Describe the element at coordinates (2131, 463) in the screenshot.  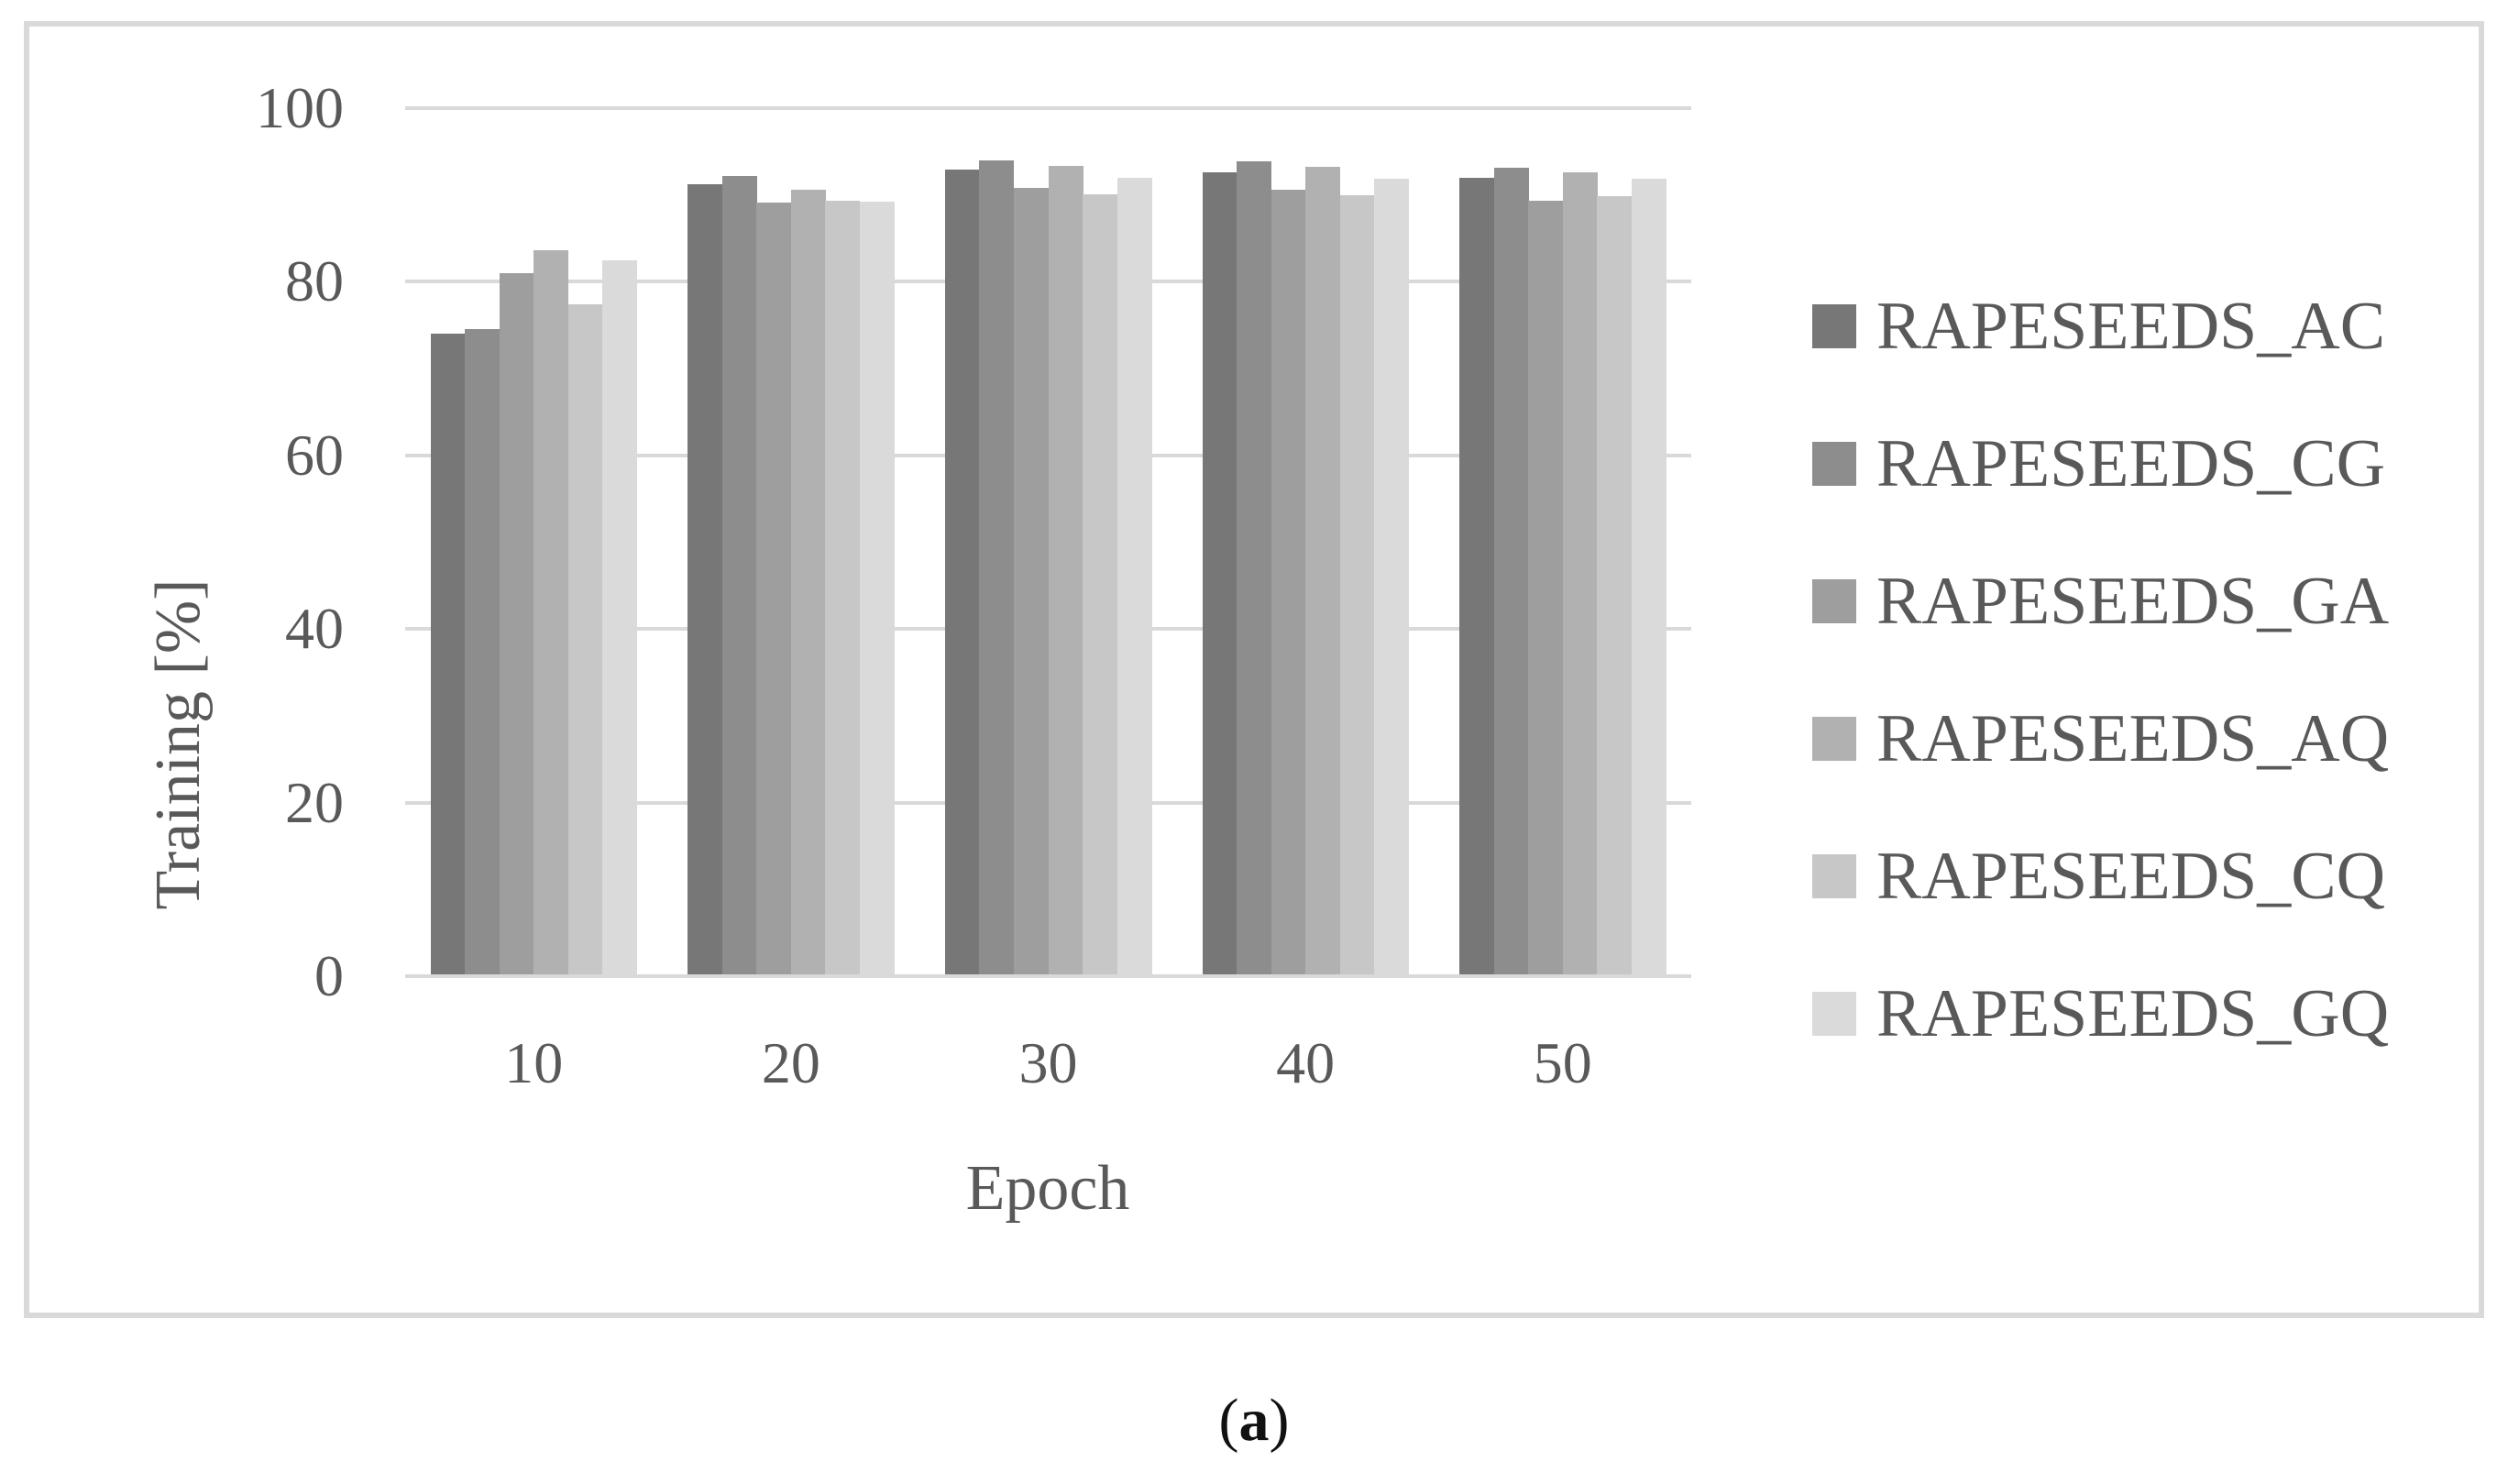
I see `legend-label: RAPESEEDS_CG` at that location.